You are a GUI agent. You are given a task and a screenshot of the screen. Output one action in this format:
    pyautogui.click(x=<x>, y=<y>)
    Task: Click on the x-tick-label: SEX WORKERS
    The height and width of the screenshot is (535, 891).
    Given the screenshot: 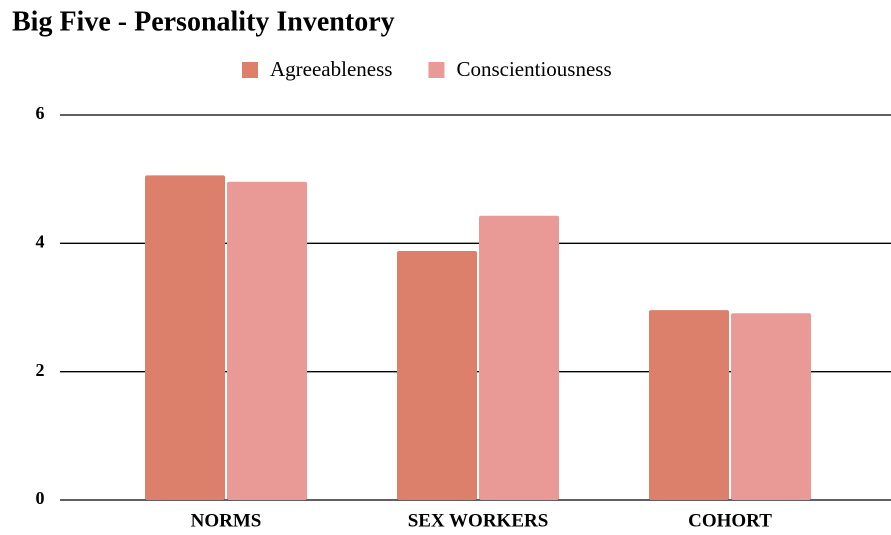 What is the action you would take?
    pyautogui.click(x=478, y=520)
    